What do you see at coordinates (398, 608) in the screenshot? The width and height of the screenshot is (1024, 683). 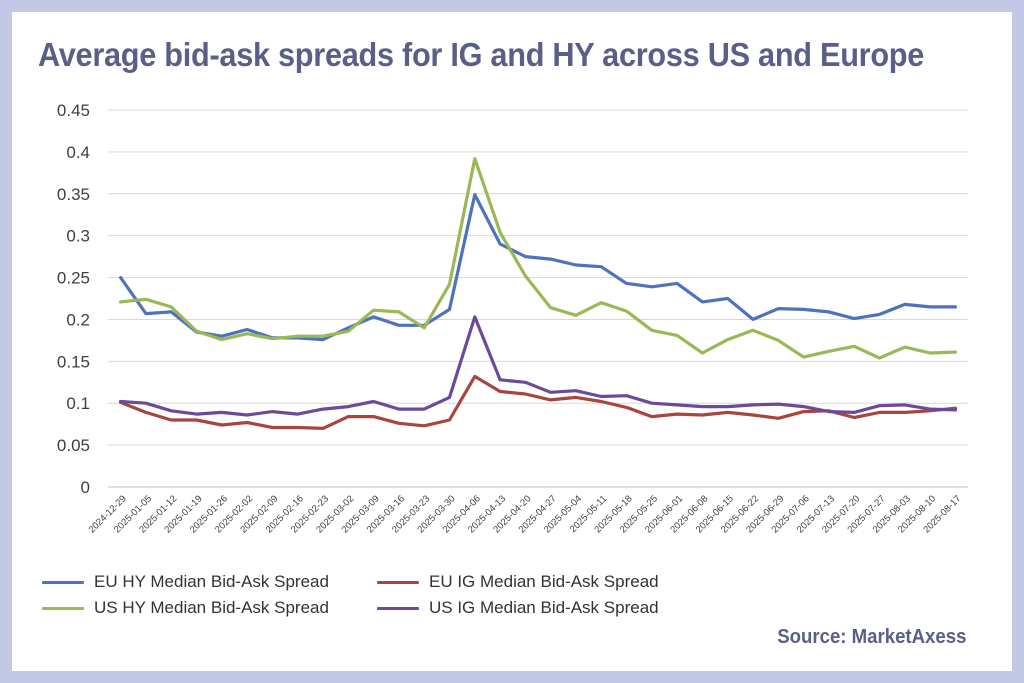 I see `legend-swatch-us-ig` at bounding box center [398, 608].